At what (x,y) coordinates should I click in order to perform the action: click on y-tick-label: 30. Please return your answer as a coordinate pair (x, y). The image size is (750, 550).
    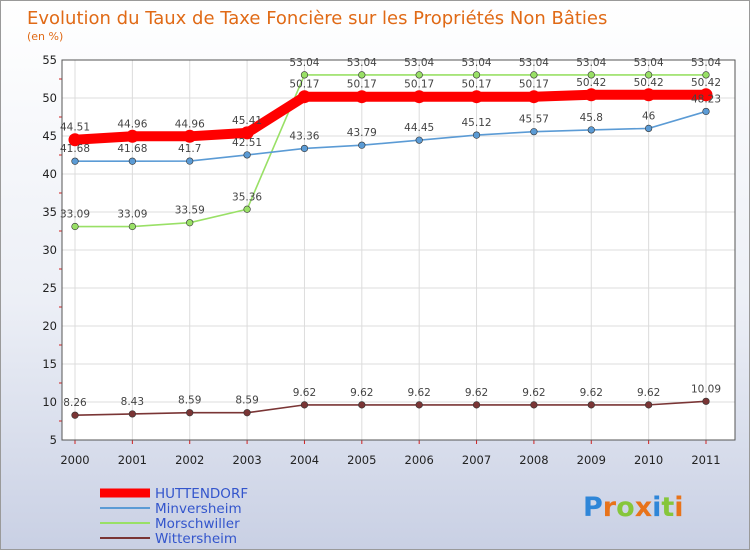
    Looking at the image, I should click on (49, 250).